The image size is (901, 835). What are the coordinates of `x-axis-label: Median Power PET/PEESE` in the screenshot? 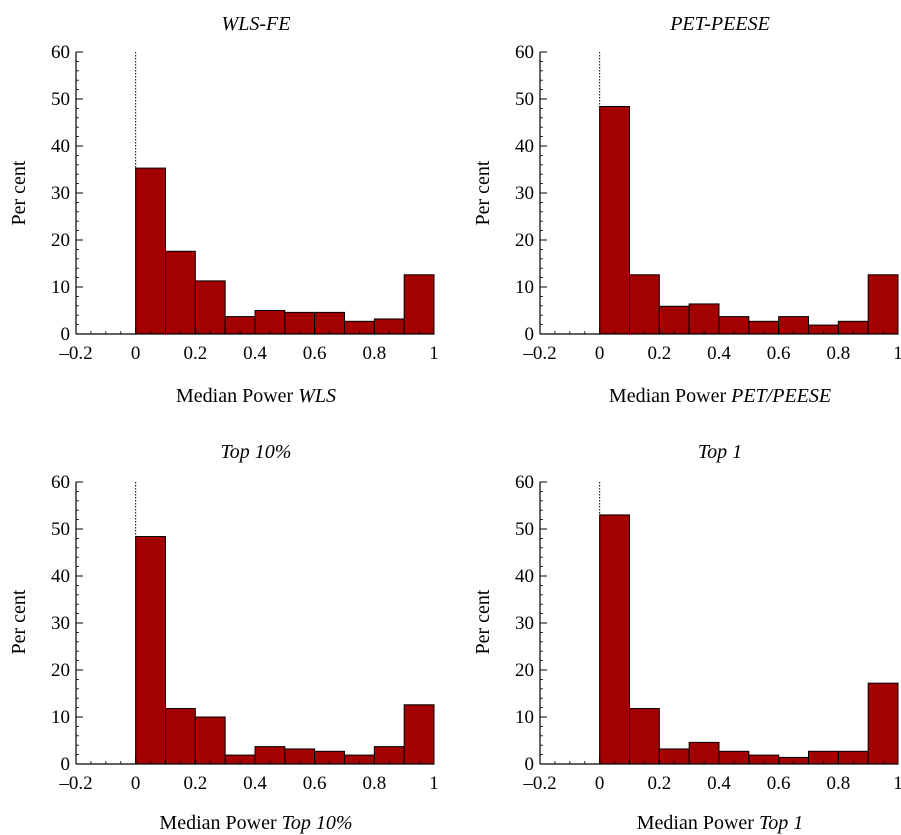 It's located at (720, 396).